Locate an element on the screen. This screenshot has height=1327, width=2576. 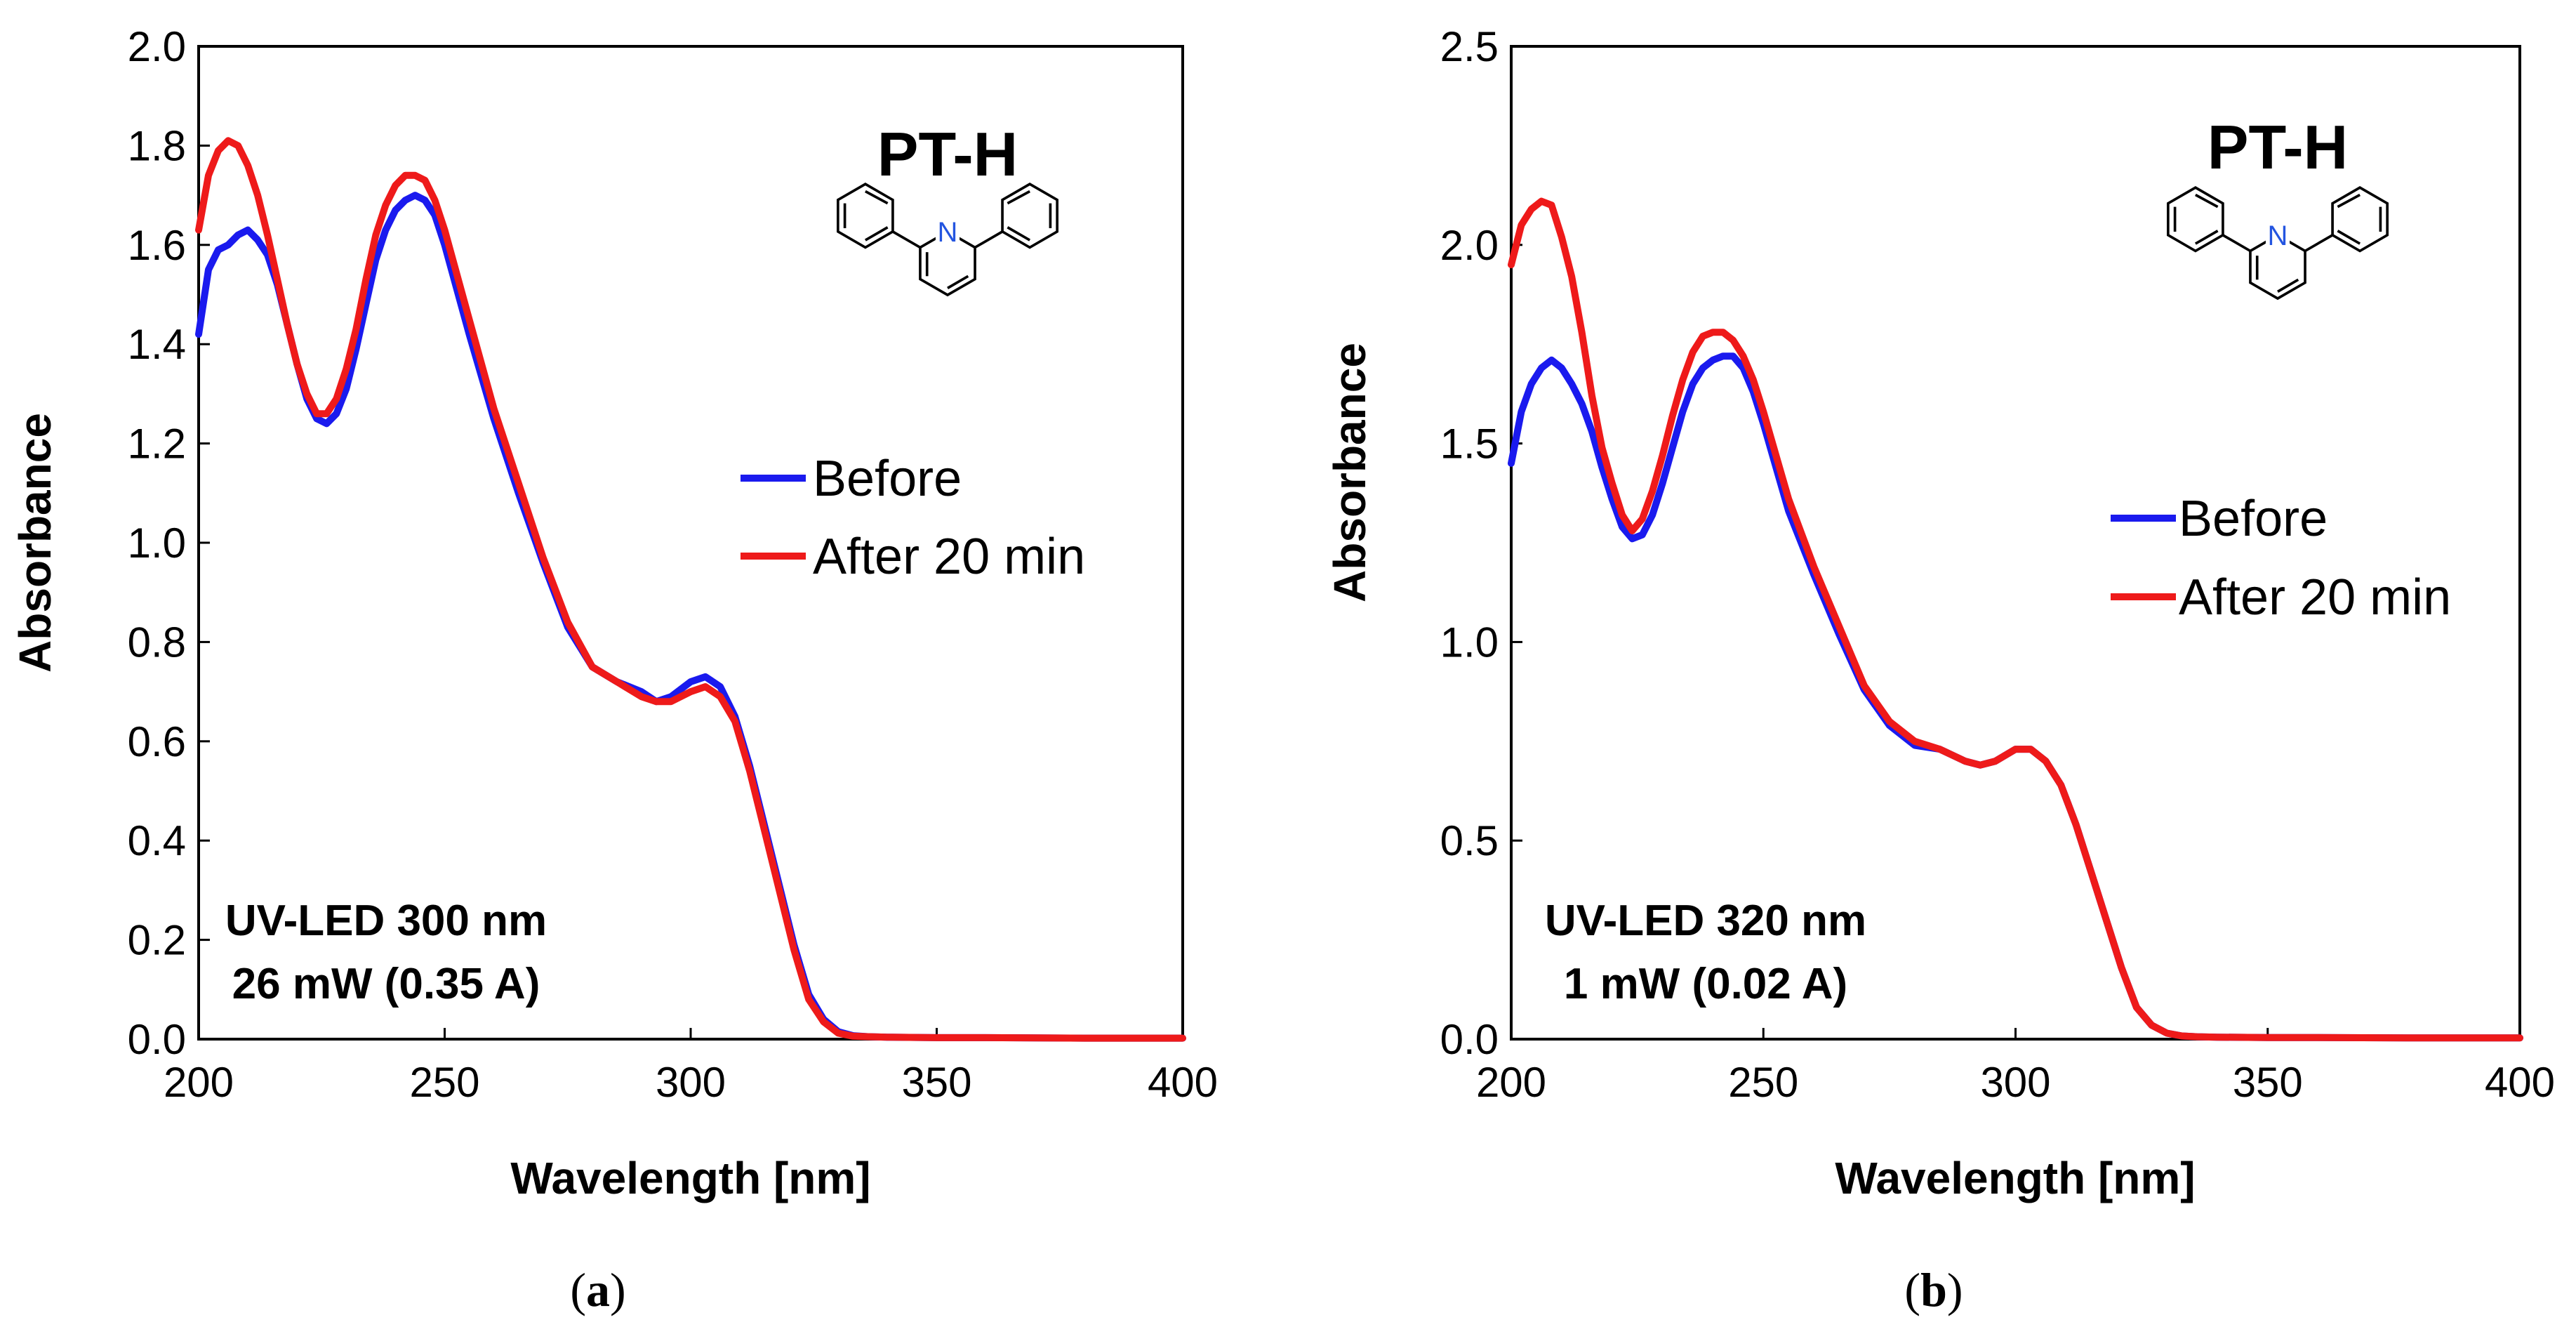
y-tick-label: 0.5 is located at coordinates (1470, 840).